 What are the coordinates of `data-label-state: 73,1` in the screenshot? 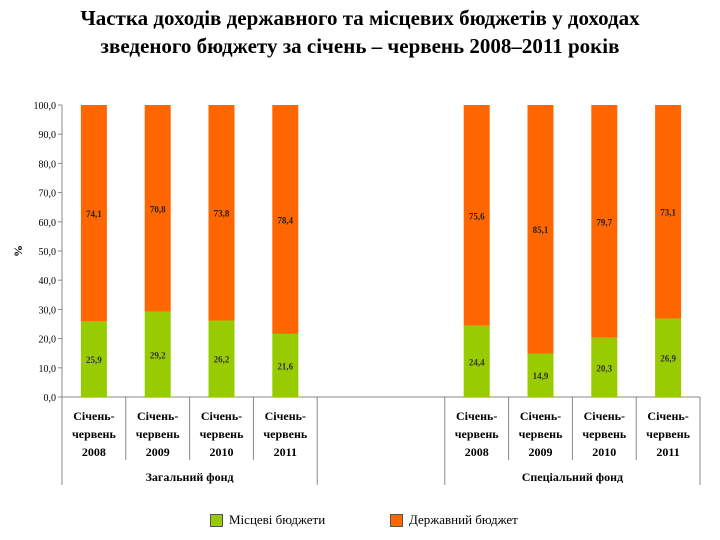 It's located at (668, 213).